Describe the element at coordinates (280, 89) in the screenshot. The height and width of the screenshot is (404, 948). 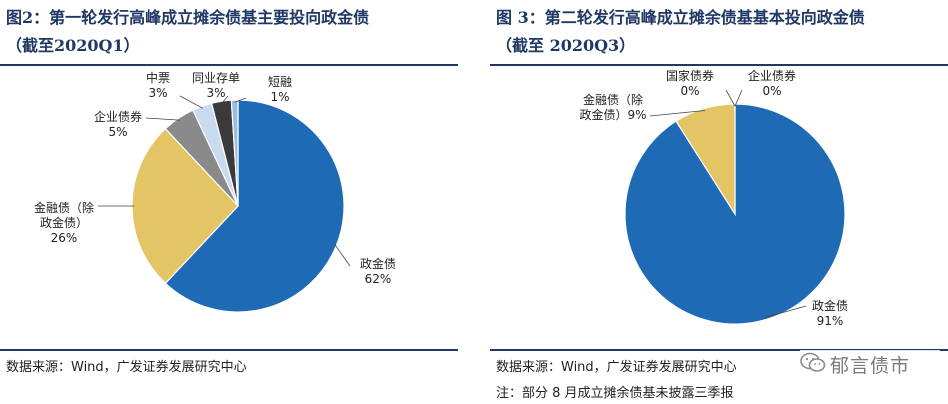
I see `slice-label-6: 短融 1%` at that location.